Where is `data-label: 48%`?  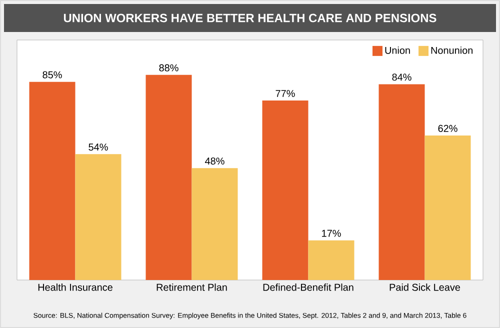
data-label: 48% is located at coordinates (214, 161).